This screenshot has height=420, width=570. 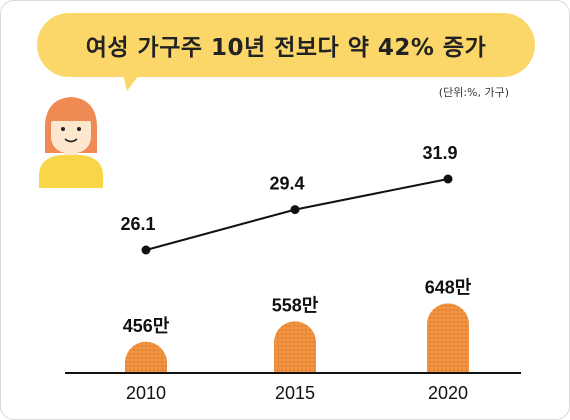 What do you see at coordinates (439, 153) in the screenshot?
I see `line-value-label: 31.9` at bounding box center [439, 153].